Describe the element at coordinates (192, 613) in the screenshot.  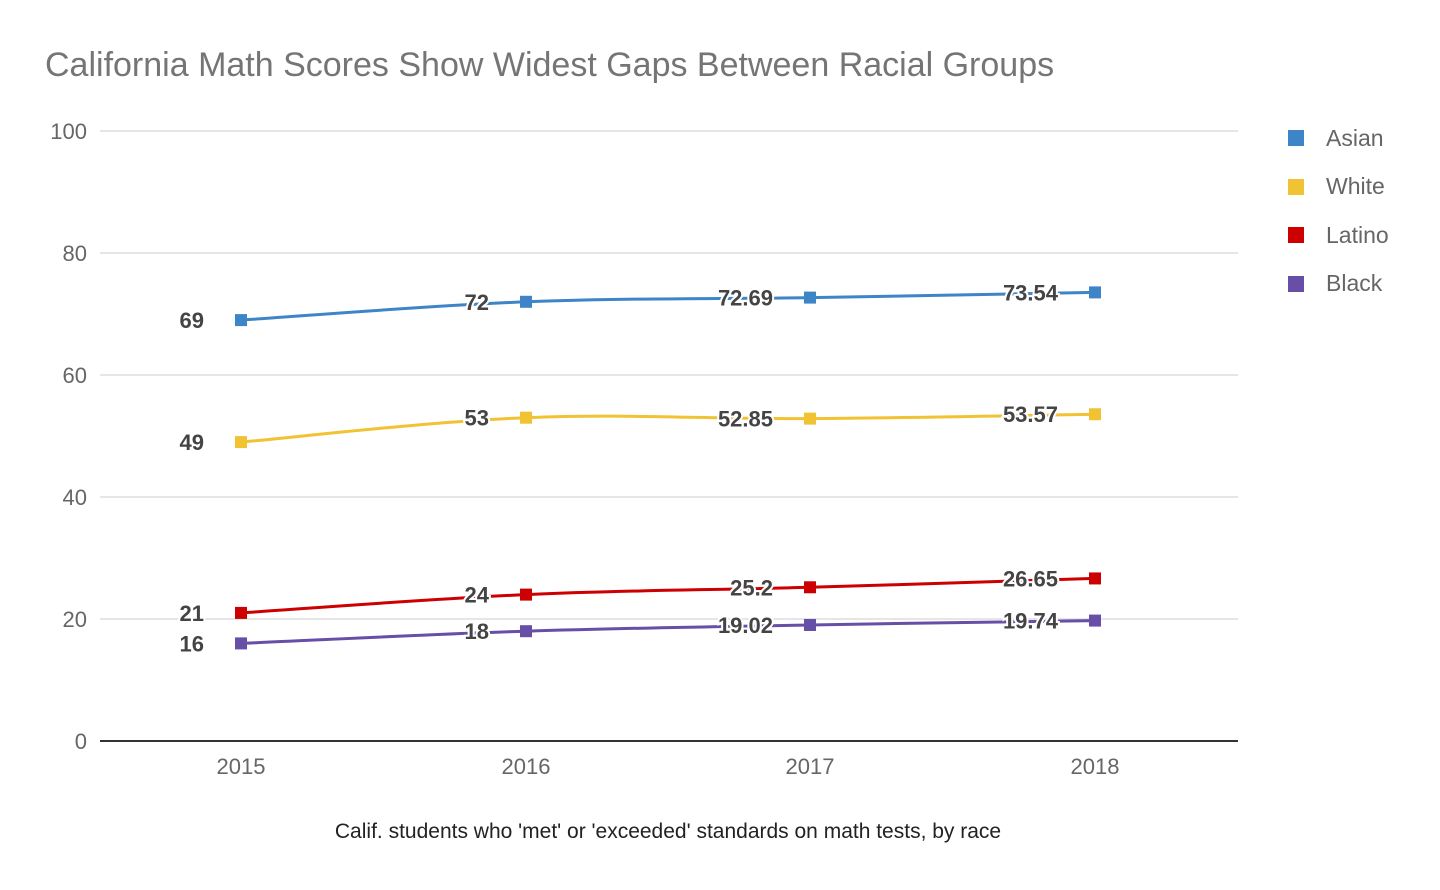
I see `data-label: 21` at that location.